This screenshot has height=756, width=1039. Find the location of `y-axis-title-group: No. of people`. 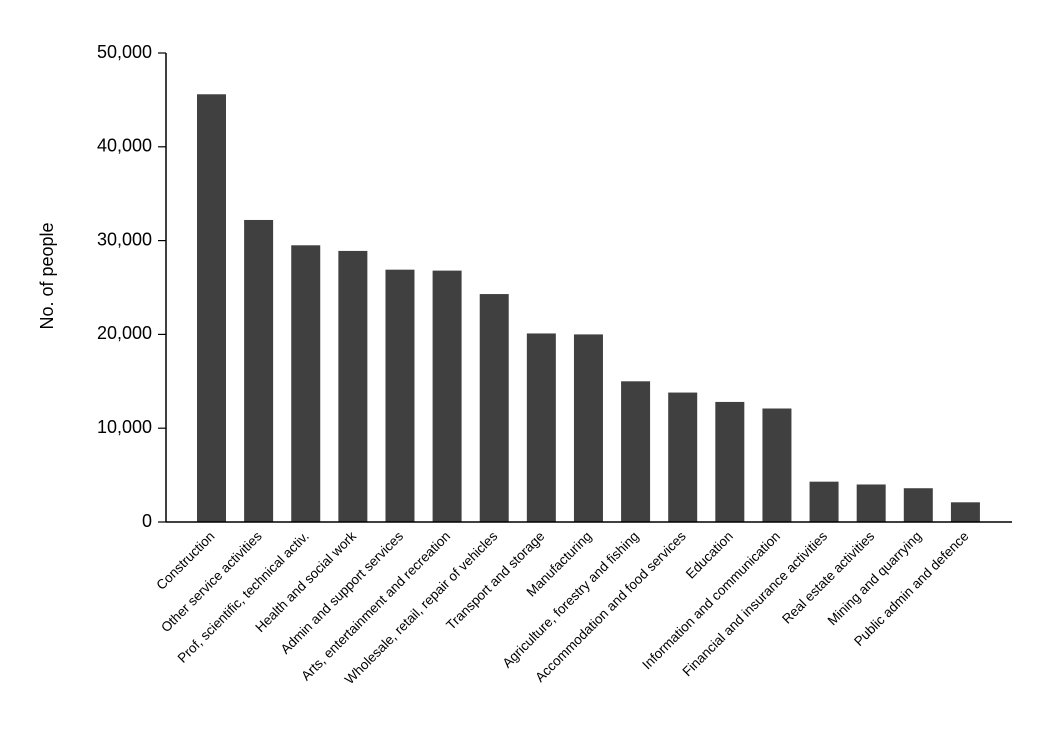

y-axis-title-group: No. of people is located at coordinates (47, 275).